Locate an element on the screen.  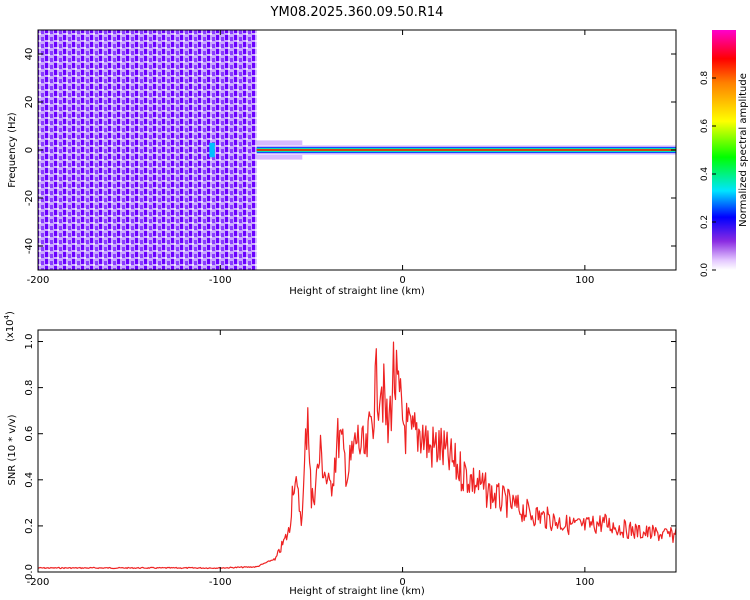
y-tick-label: 0.6 is located at coordinates (29, 434).